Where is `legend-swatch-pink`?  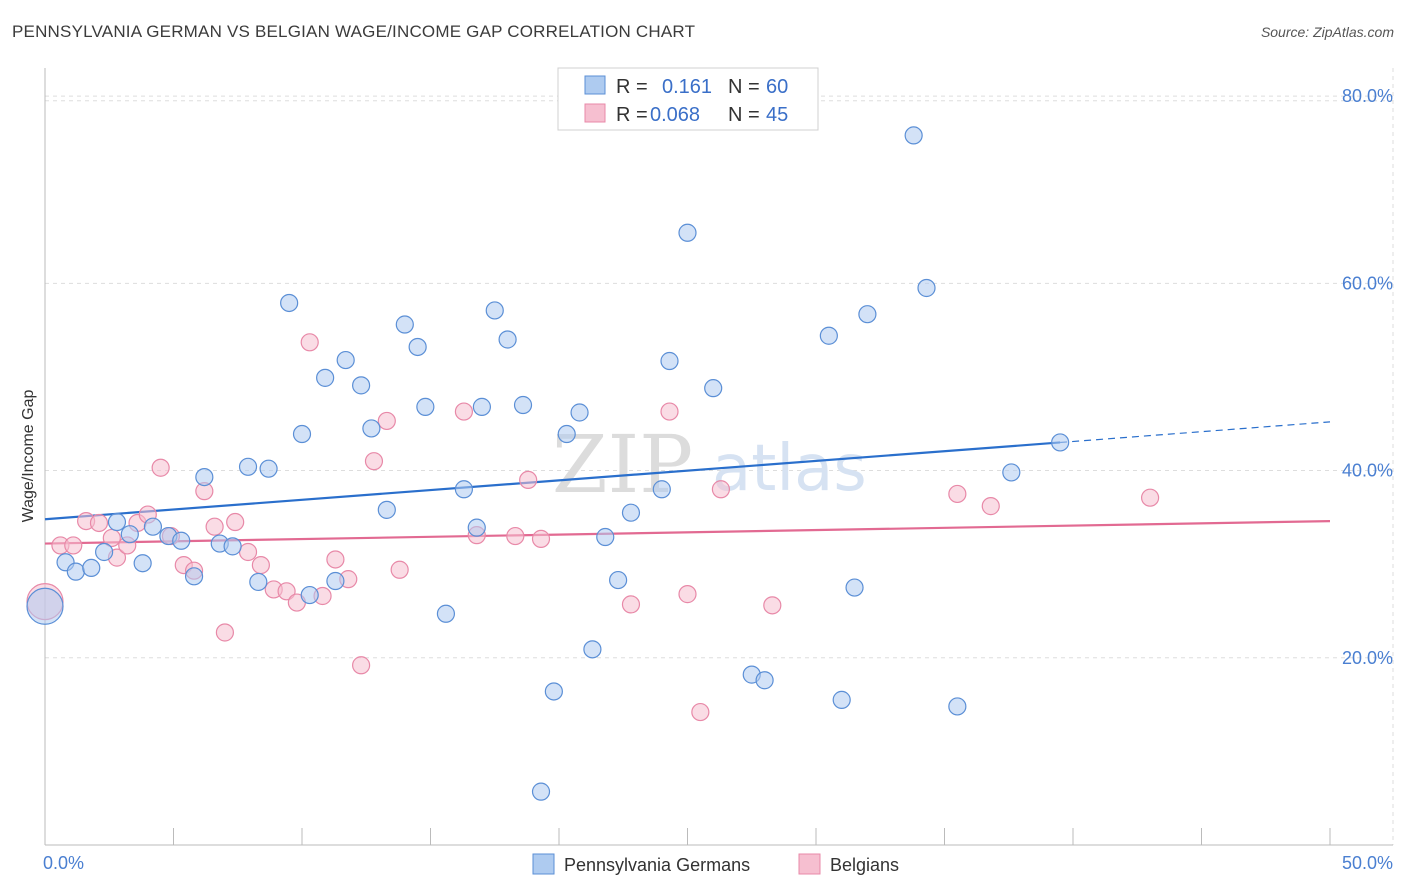
legend-swatch-pink is located at coordinates (595, 113).